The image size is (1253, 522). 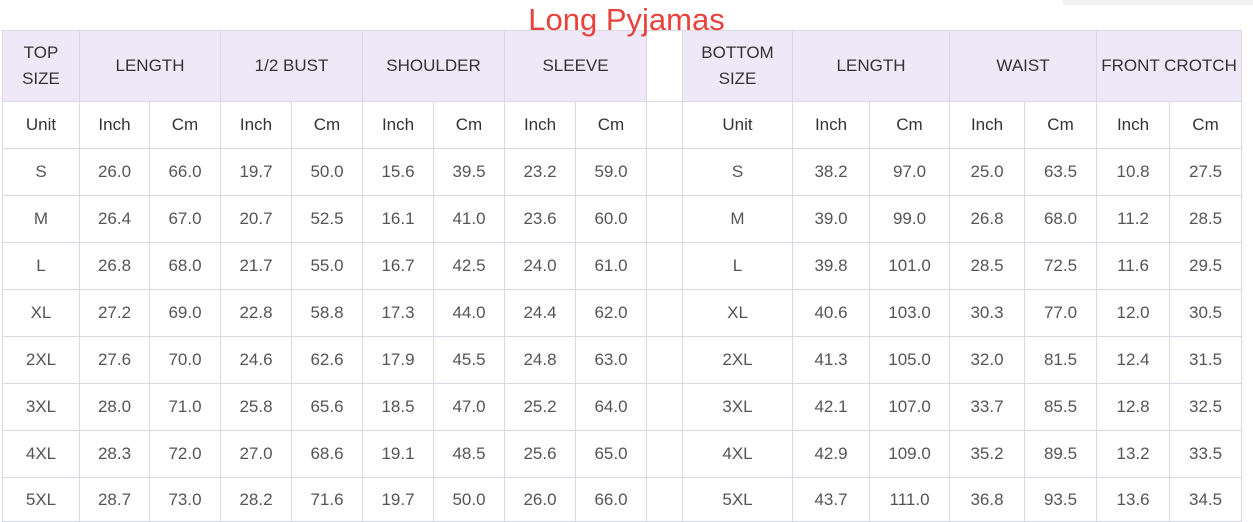 I want to click on top-value-cell: 27.2, so click(x=114, y=313).